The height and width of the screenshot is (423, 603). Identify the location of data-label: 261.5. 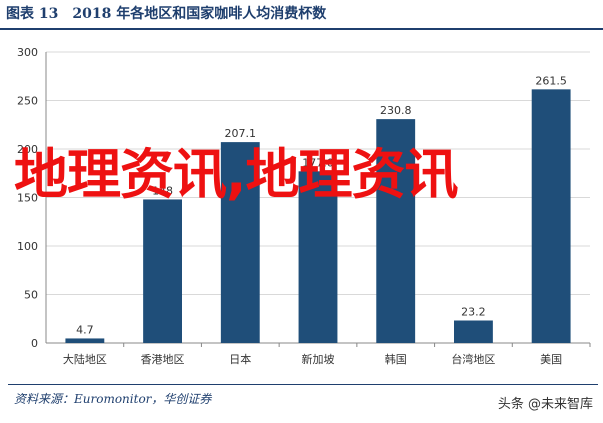
(551, 80).